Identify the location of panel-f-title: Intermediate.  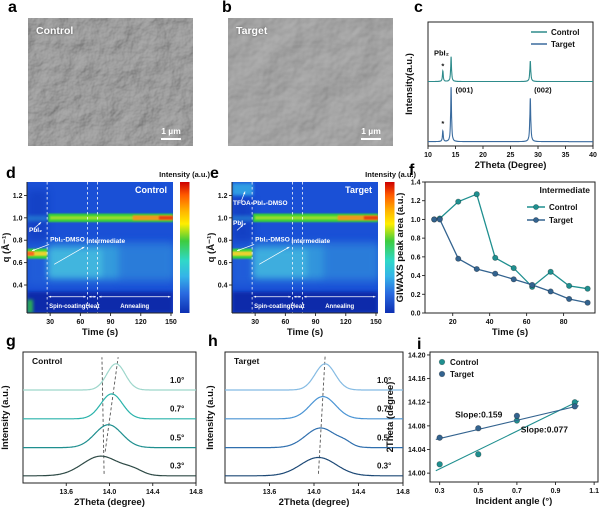
(564, 190).